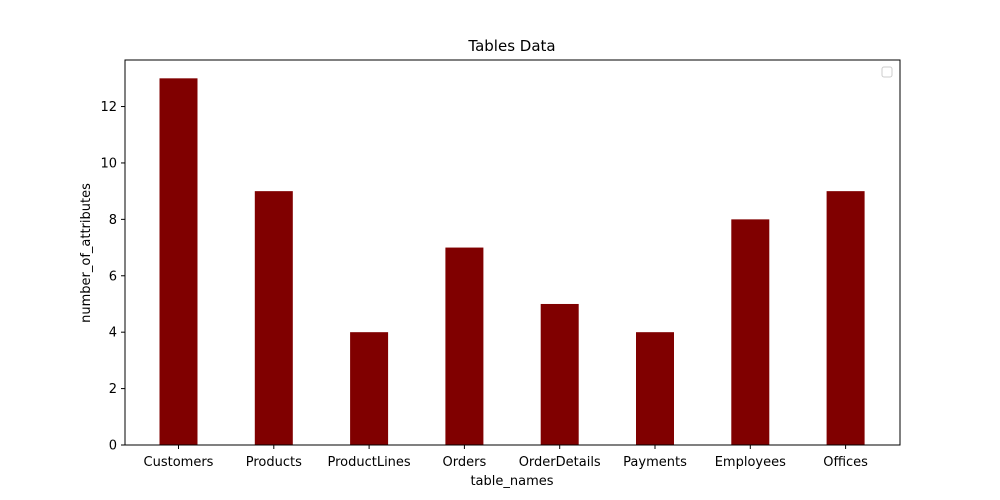  Describe the element at coordinates (887, 72) in the screenshot. I see `legend-box` at that location.